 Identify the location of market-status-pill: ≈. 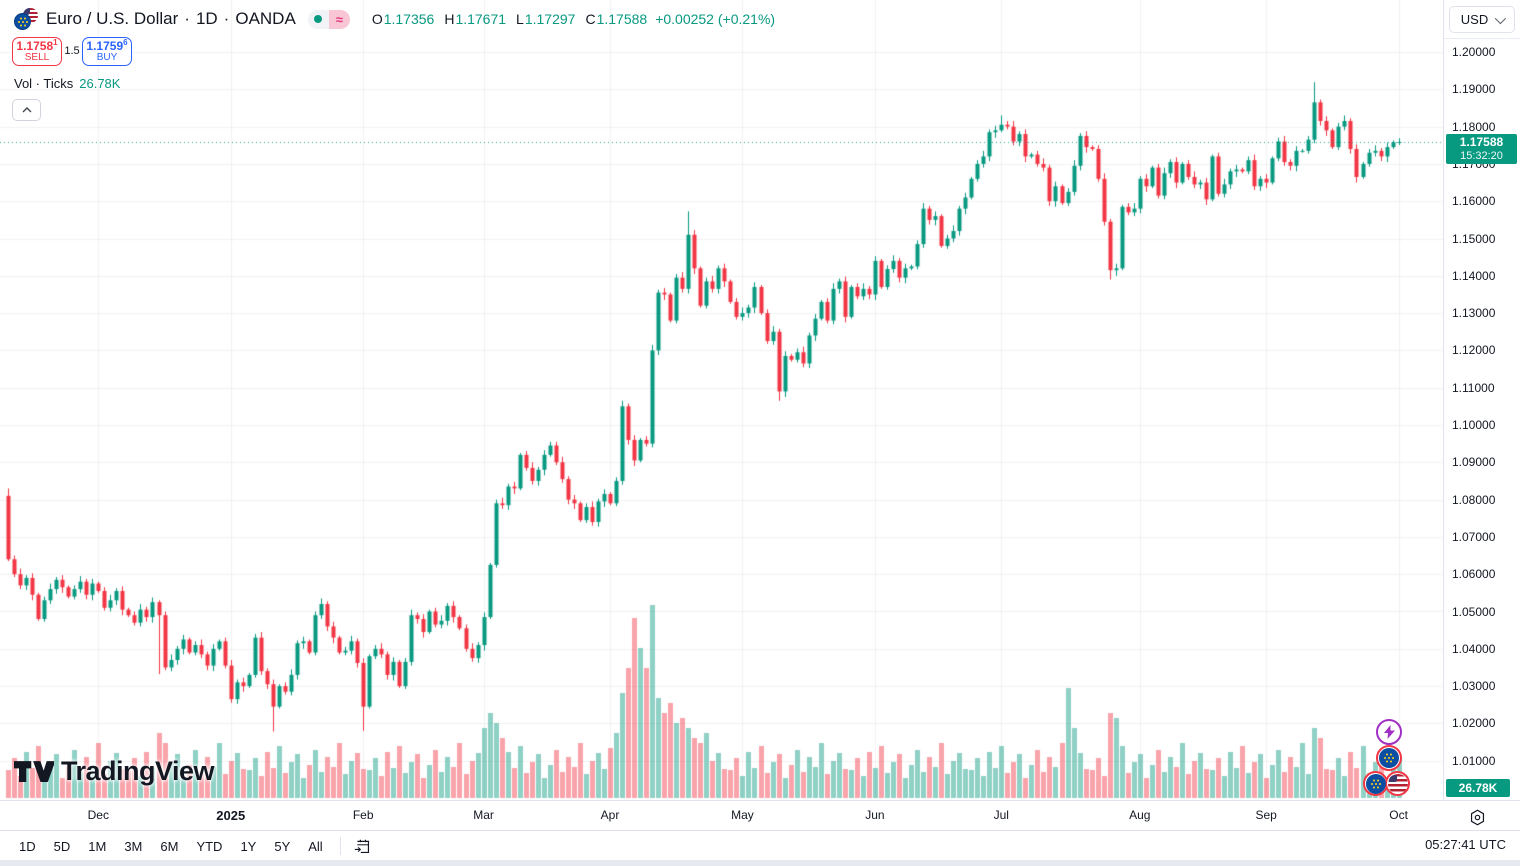
(328, 19).